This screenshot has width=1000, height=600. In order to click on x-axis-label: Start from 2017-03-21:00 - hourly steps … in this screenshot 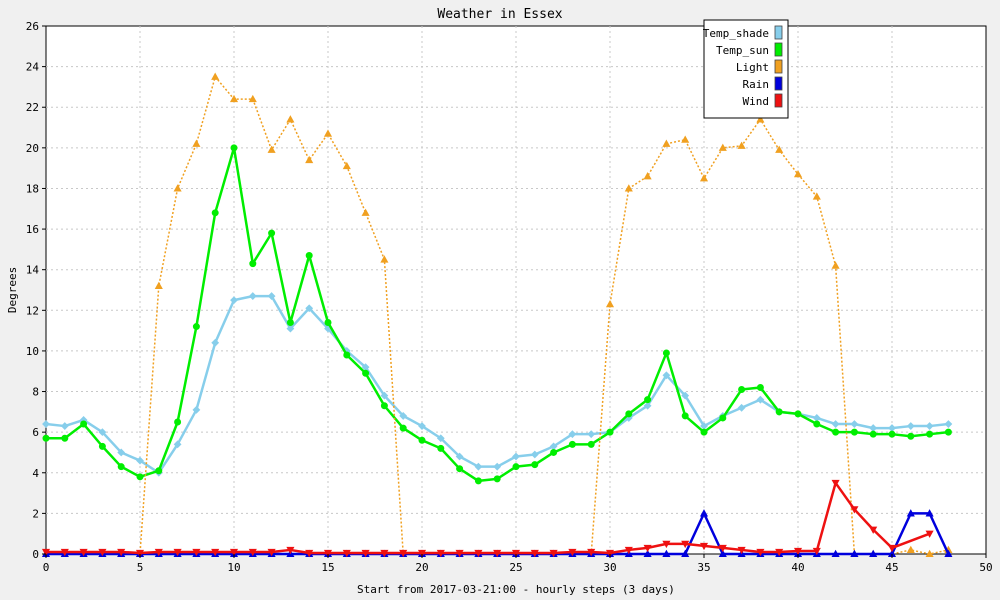, I will do `click(516, 589)`.